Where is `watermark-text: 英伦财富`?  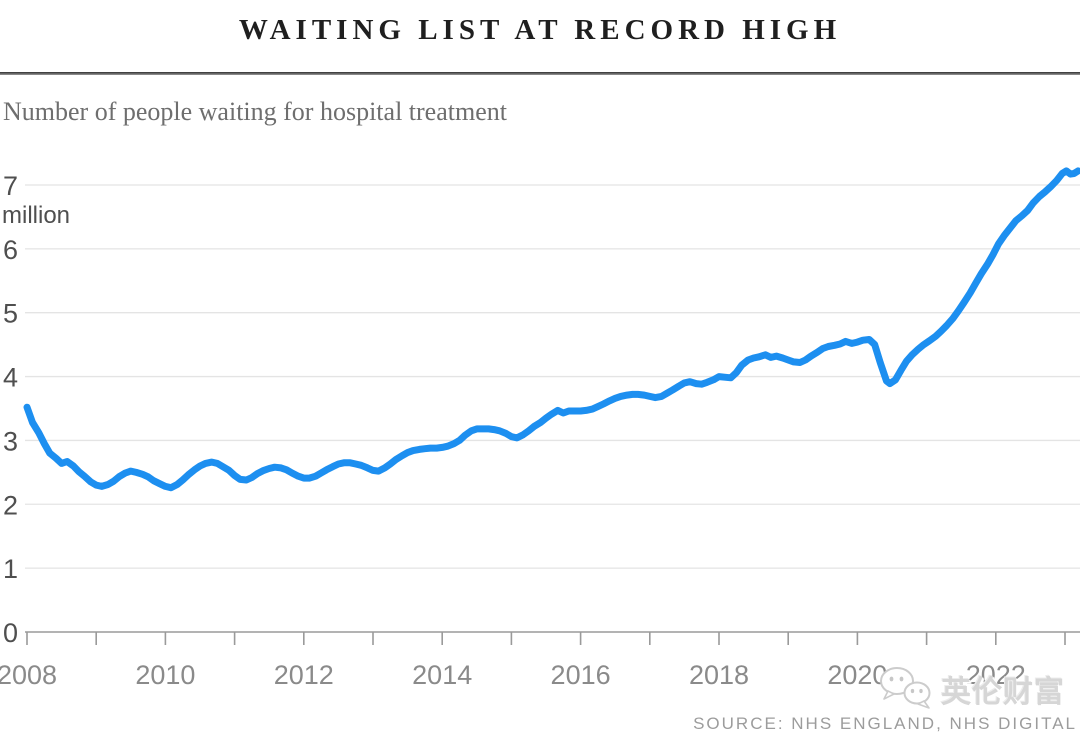
watermark-text: 英伦财富 is located at coordinates (1003, 692).